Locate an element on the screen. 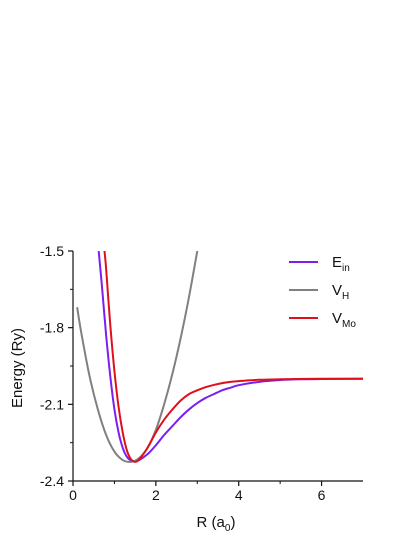  x-tick-label: 4 is located at coordinates (239, 495).